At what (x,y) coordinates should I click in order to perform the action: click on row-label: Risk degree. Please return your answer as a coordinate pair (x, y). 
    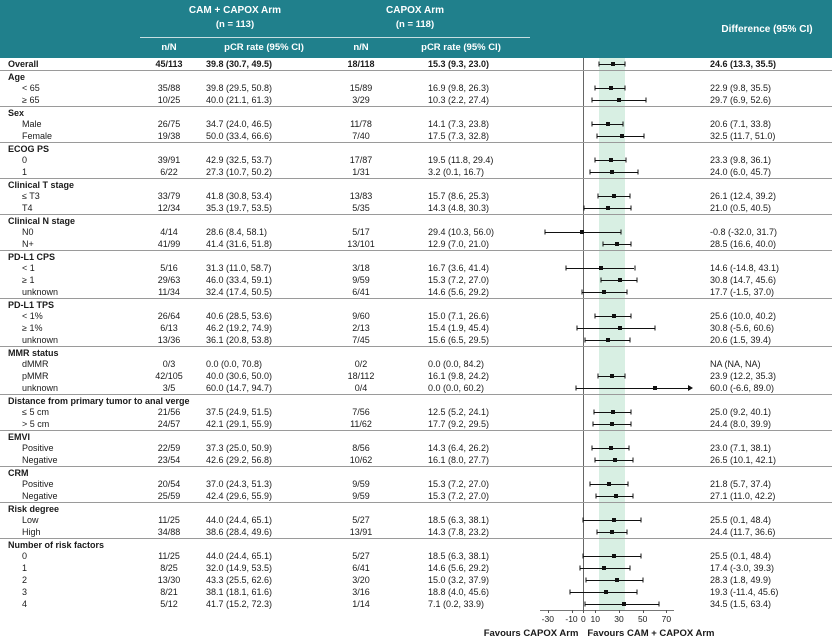
    Looking at the image, I should click on (34, 509).